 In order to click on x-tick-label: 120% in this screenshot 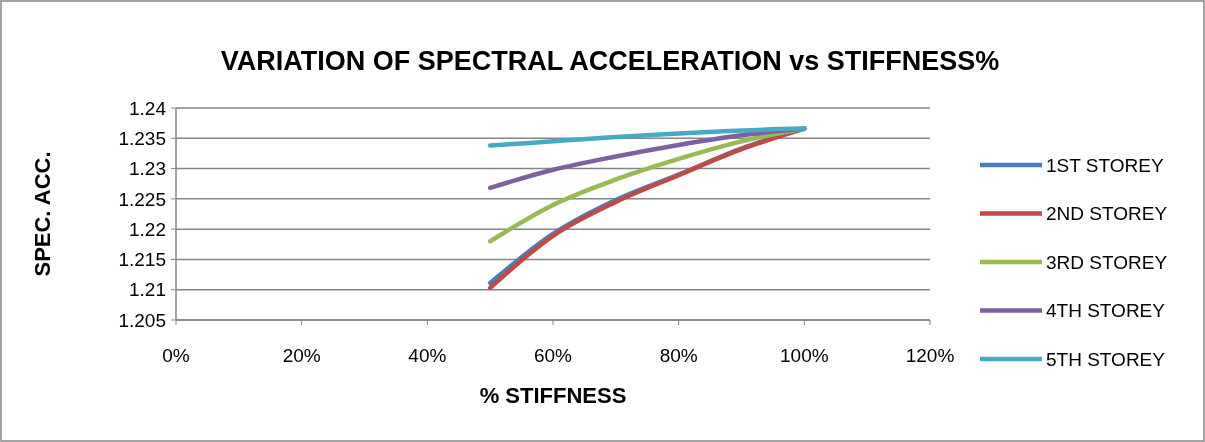, I will do `click(930, 355)`.